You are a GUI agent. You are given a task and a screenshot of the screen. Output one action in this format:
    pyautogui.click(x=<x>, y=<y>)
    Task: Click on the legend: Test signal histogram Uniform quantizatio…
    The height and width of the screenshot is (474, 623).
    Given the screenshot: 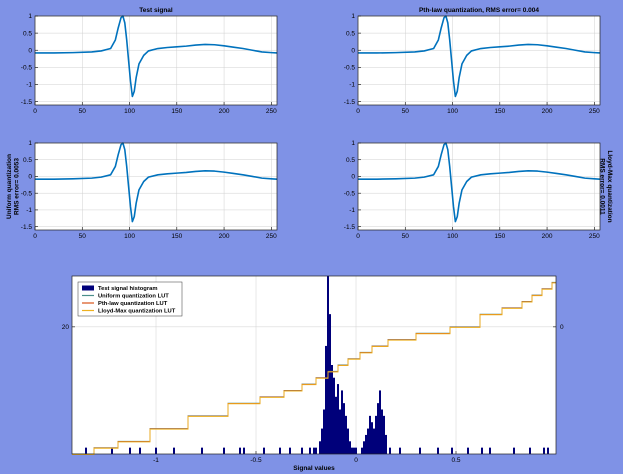 What is the action you would take?
    pyautogui.click(x=130, y=299)
    